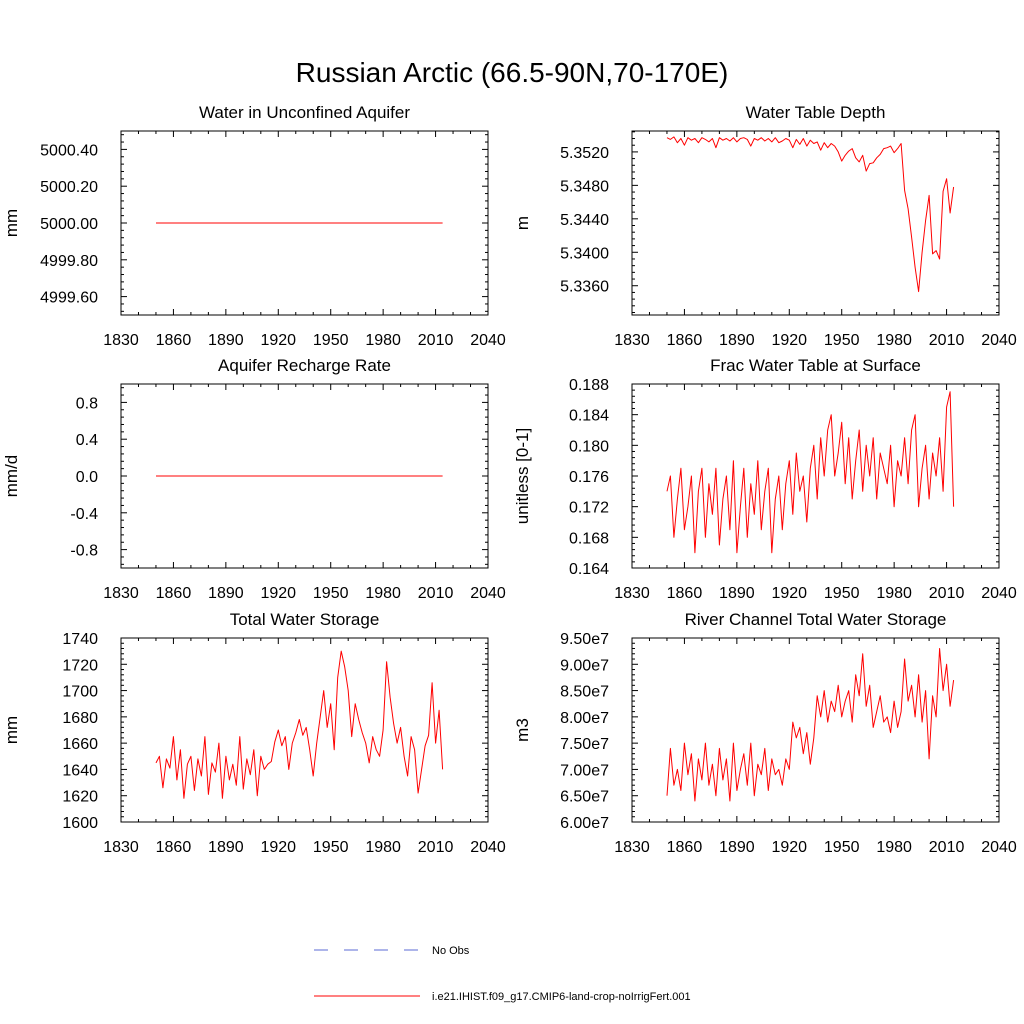 The width and height of the screenshot is (1024, 1024). I want to click on y-tick-label: 1680, so click(80, 718).